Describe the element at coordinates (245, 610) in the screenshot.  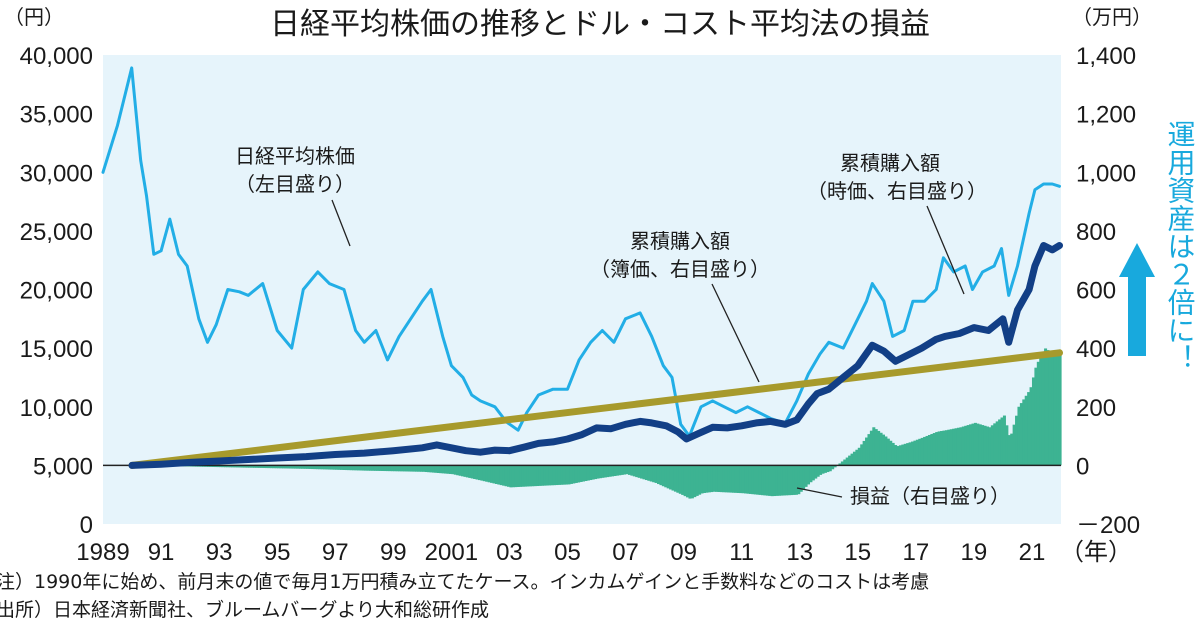
I see `footnote-source: 出所）日本経済新聞社、ブルームバーグより大和総研作成` at that location.